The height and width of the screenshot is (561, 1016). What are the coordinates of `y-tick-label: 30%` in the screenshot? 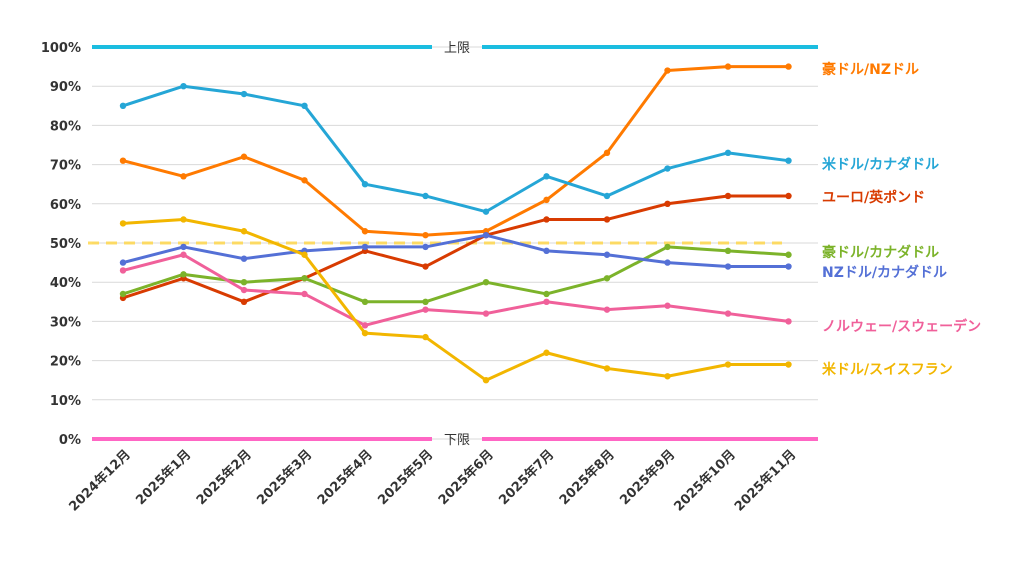 It's located at (65, 322).